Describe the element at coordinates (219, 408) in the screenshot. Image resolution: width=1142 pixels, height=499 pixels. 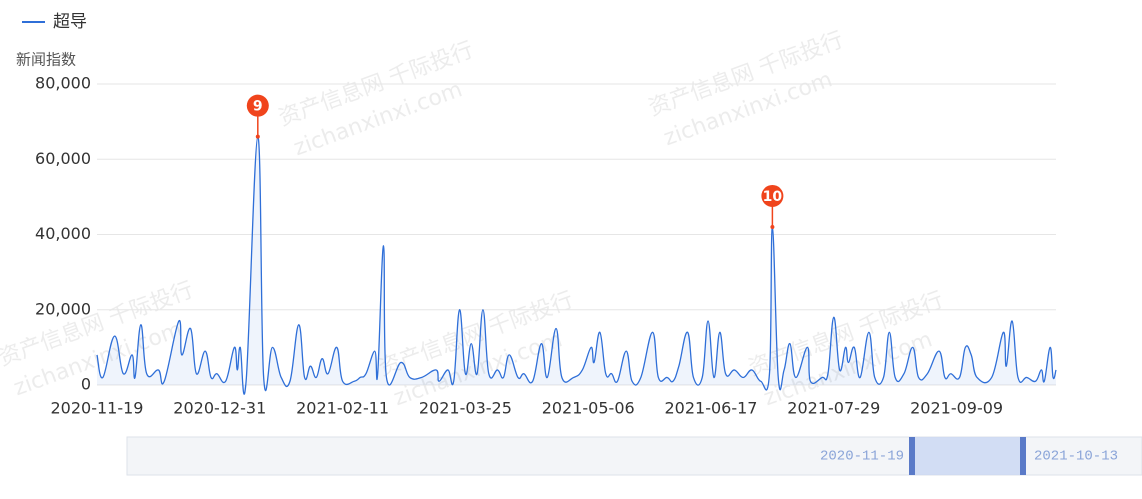
I see `x-tick-label: 2020-12-31` at that location.